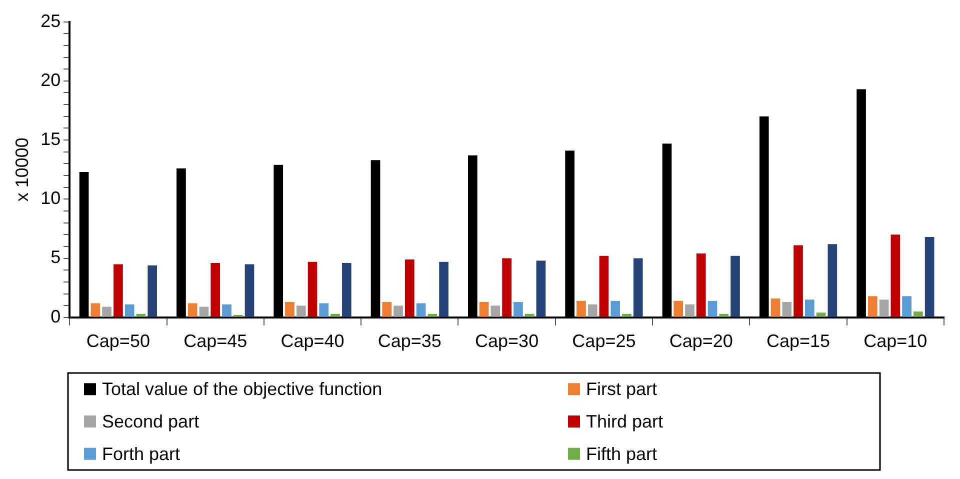  I want to click on legend-label: Second part, so click(151, 421).